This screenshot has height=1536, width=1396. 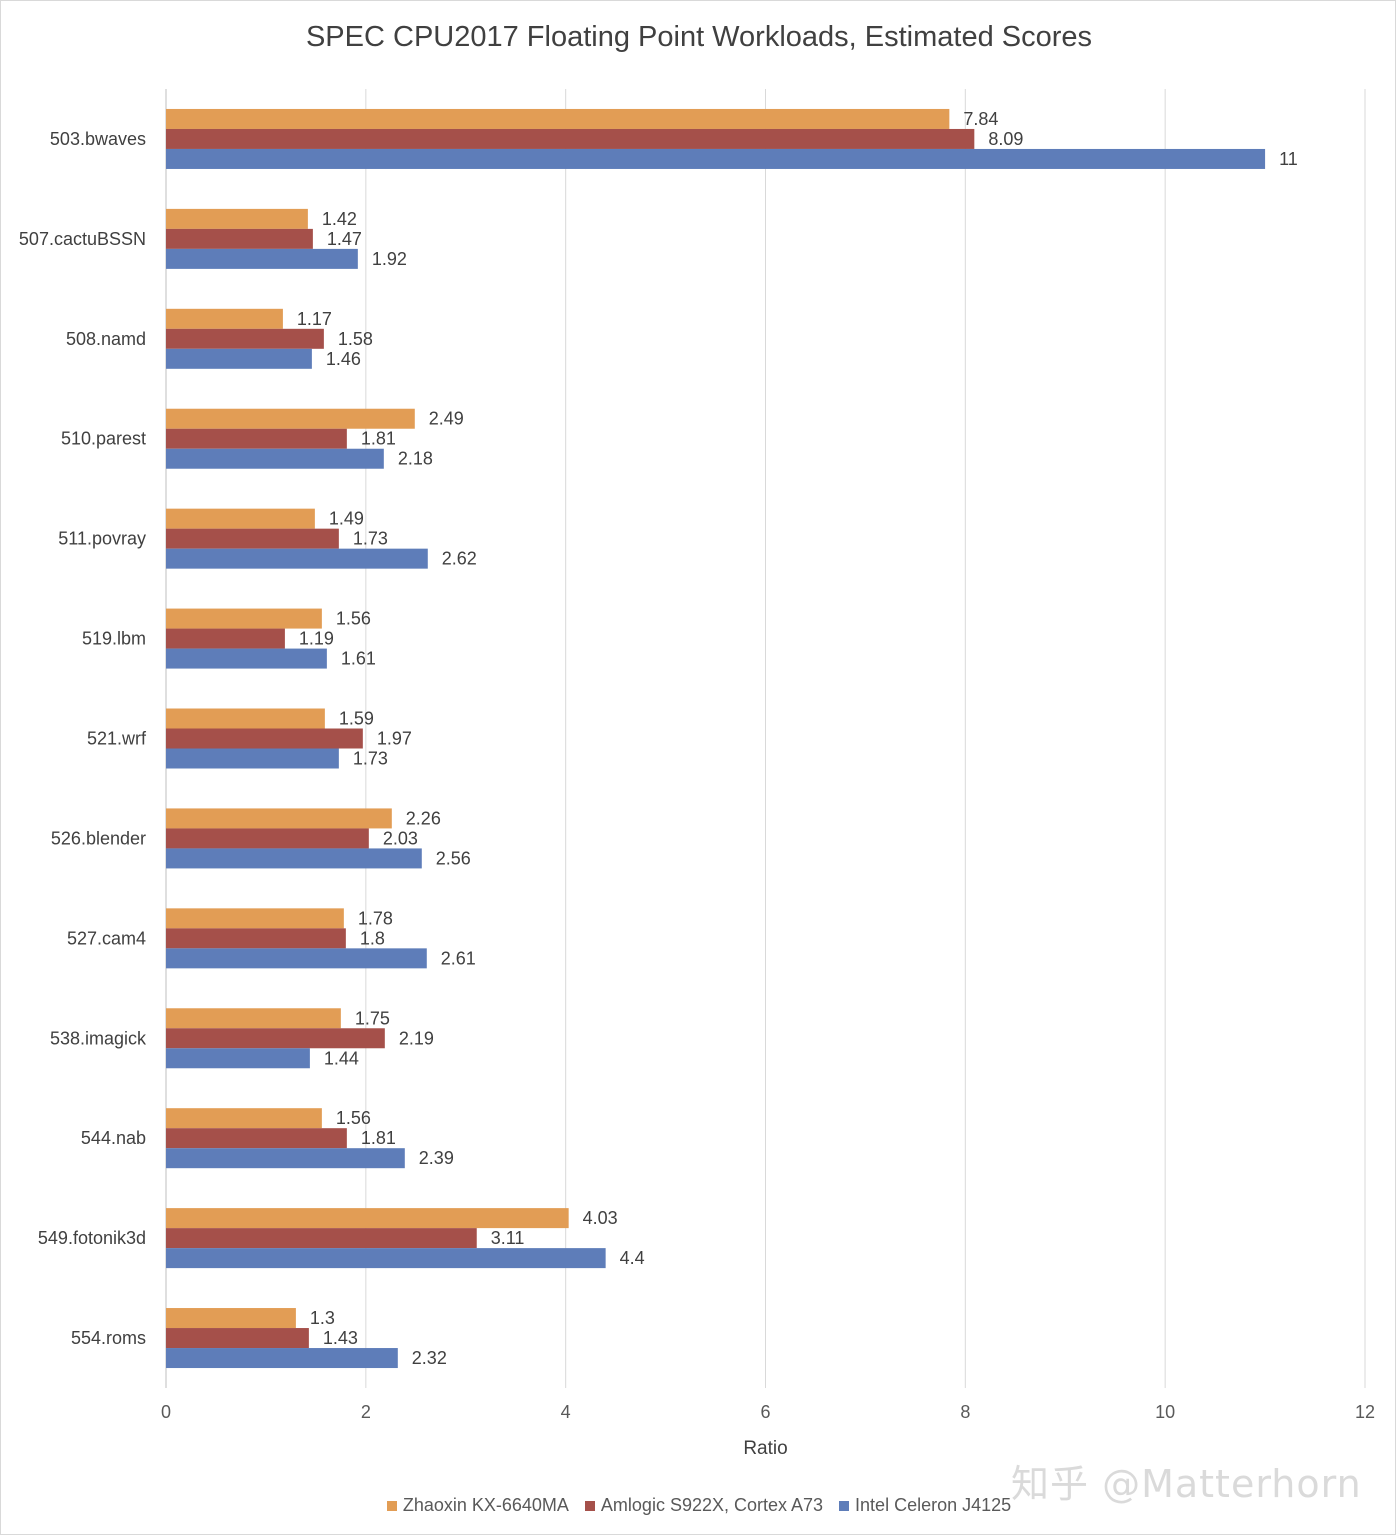 What do you see at coordinates (1165, 1412) in the screenshot?
I see `x-tick-label: 10` at bounding box center [1165, 1412].